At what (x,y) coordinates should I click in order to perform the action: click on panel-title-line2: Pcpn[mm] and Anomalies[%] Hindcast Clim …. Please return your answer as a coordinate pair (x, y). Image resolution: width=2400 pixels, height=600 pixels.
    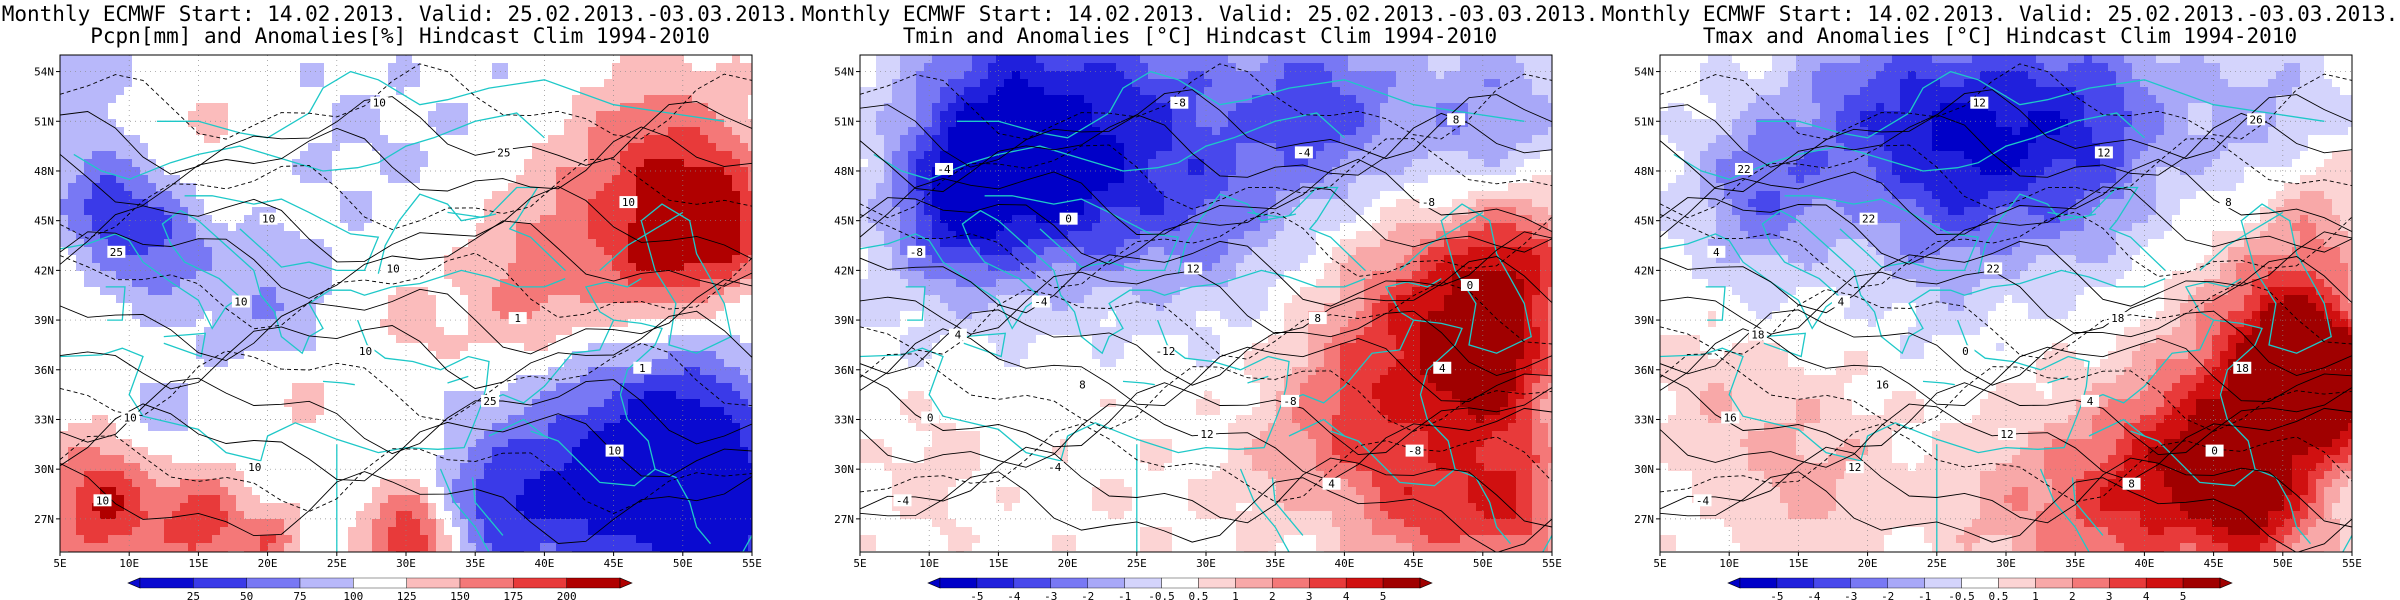
    Looking at the image, I should click on (400, 36).